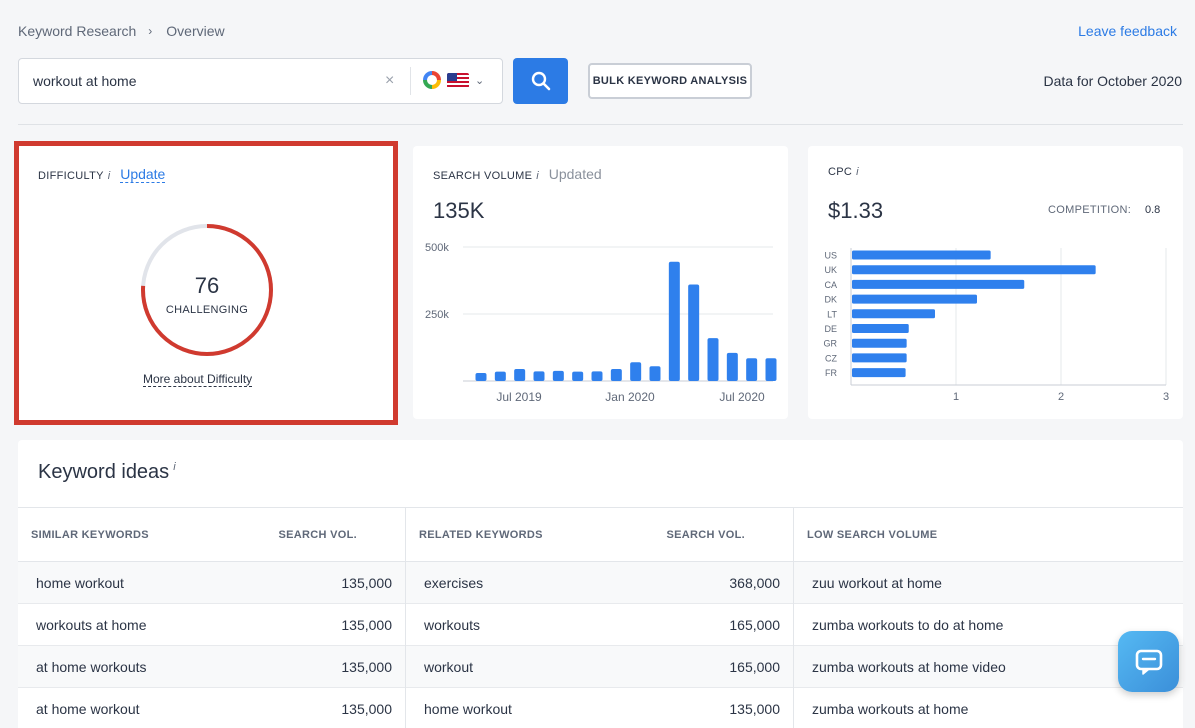  I want to click on keyword-cell: at home workouts, so click(91, 666).